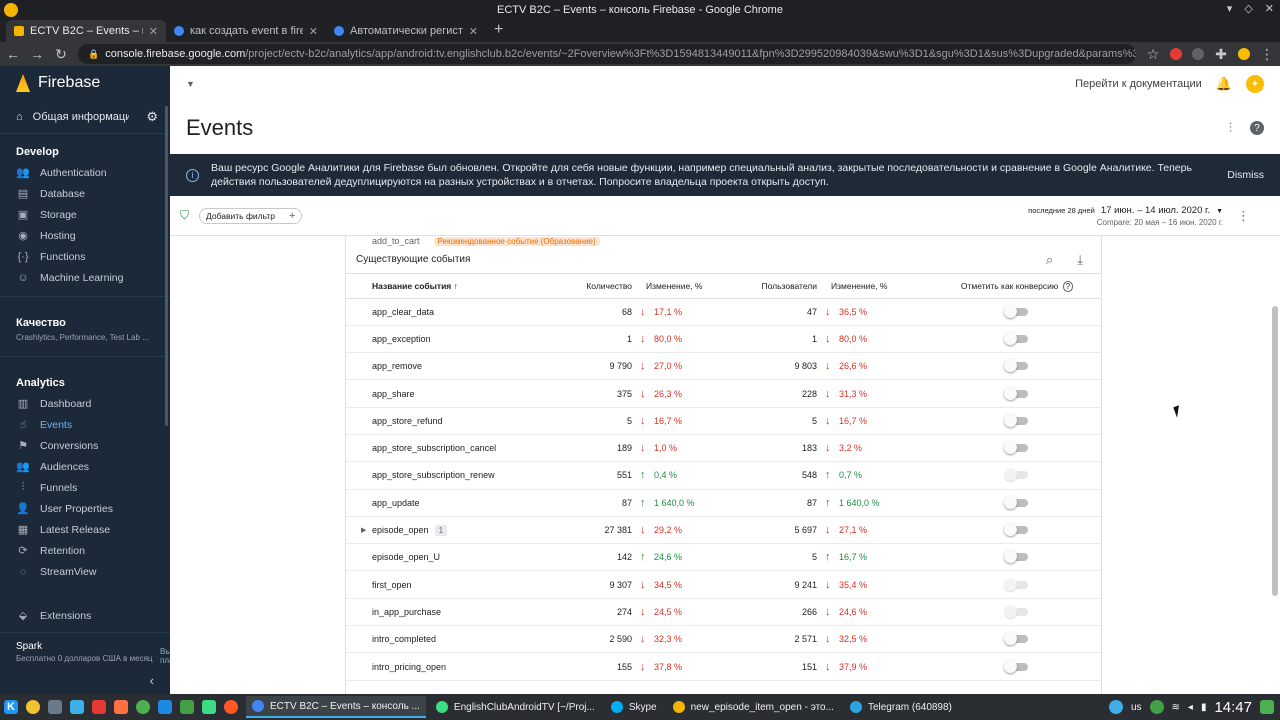  Describe the element at coordinates (41, 323) in the screenshot. I see `quality-section-title: Качество` at that location.